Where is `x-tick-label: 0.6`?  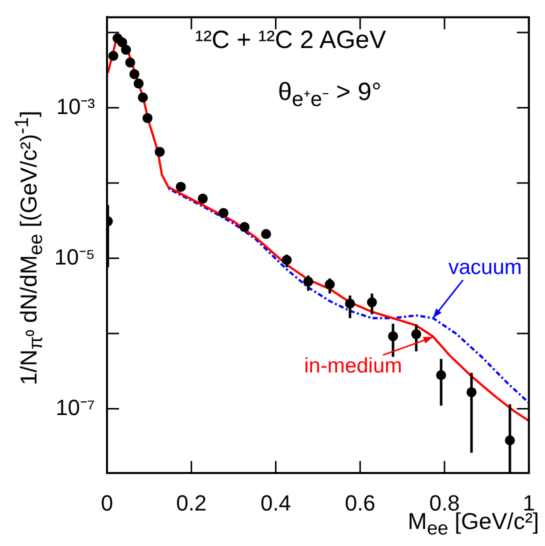
x-tick-label: 0.6 is located at coordinates (360, 503).